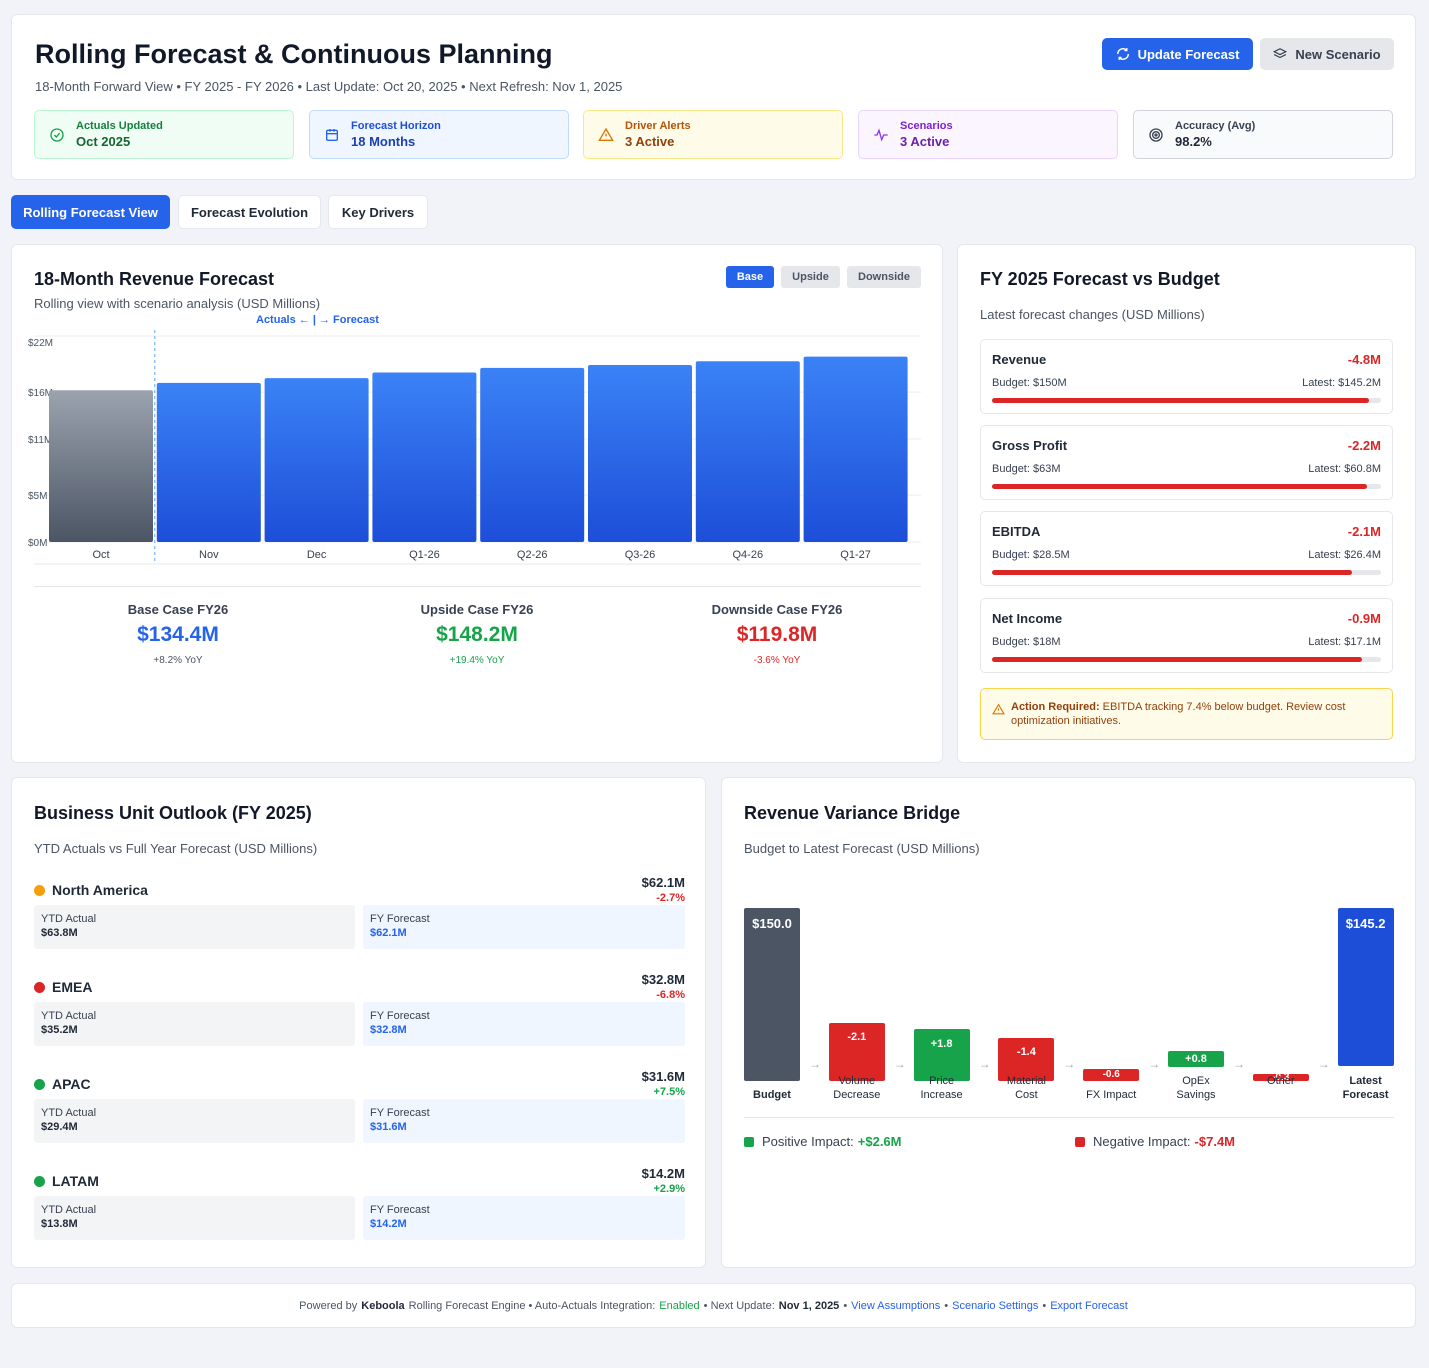  I want to click on y-tick-label: $5M, so click(37, 496).